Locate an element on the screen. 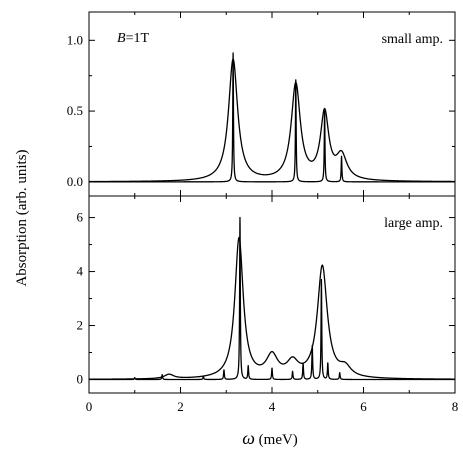 This screenshot has height=453, width=463. y-tick-label: 0.5 is located at coordinates (75, 110).